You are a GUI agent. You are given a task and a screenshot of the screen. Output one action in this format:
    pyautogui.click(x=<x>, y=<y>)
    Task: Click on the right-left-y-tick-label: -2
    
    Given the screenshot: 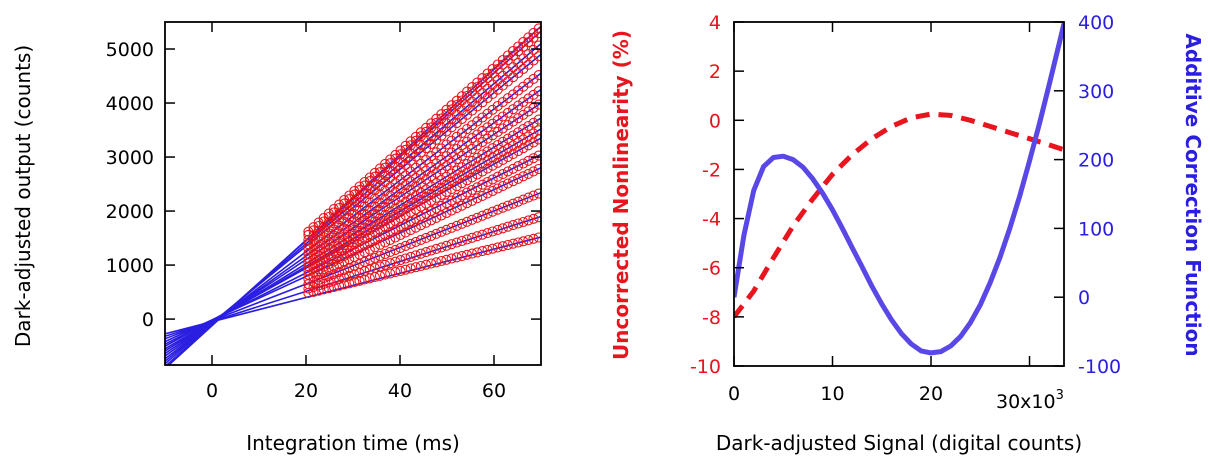 What is the action you would take?
    pyautogui.click(x=711, y=170)
    